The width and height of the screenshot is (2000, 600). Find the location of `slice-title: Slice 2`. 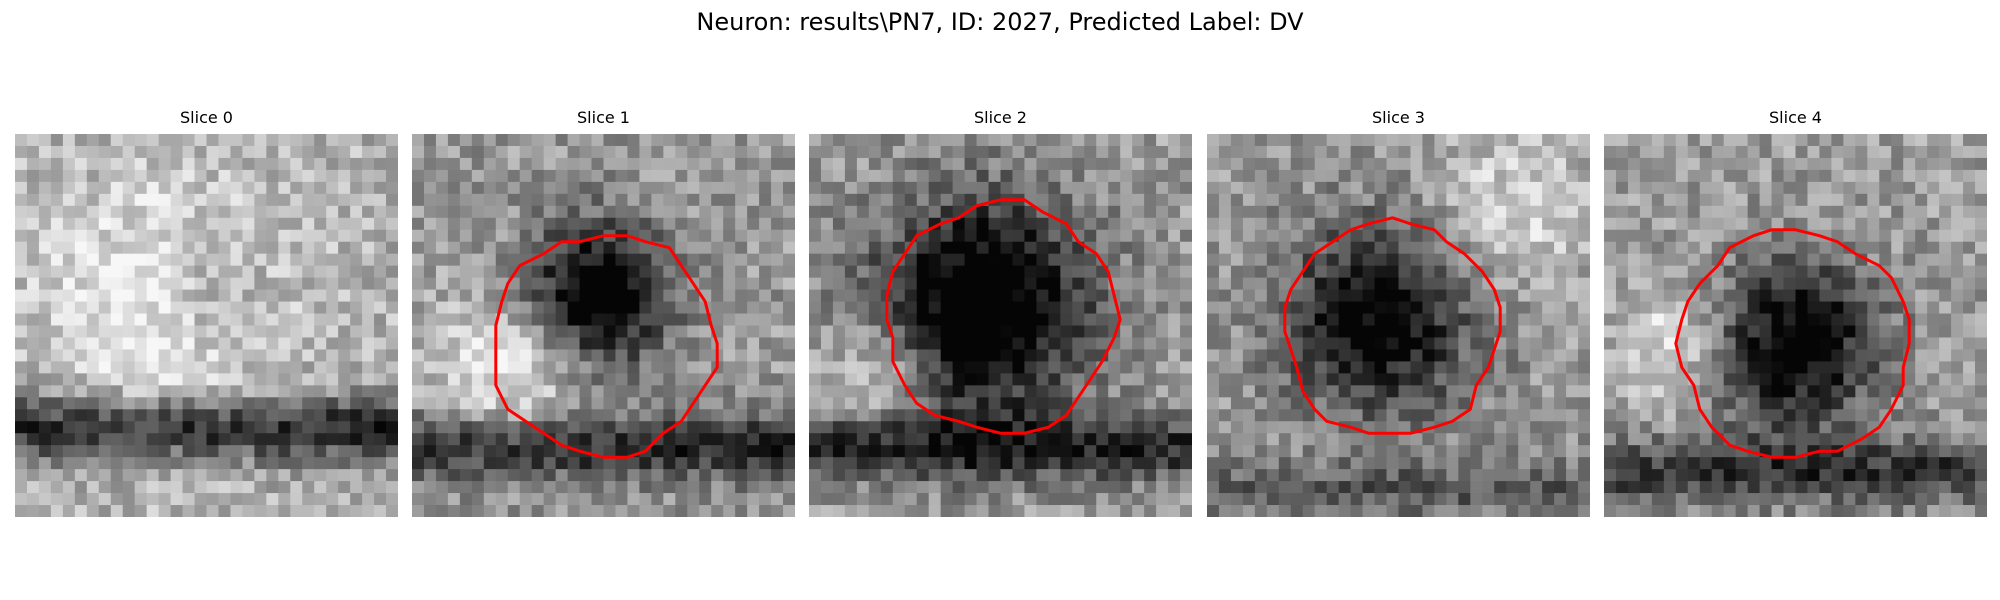

slice-title: Slice 2 is located at coordinates (1000, 117).